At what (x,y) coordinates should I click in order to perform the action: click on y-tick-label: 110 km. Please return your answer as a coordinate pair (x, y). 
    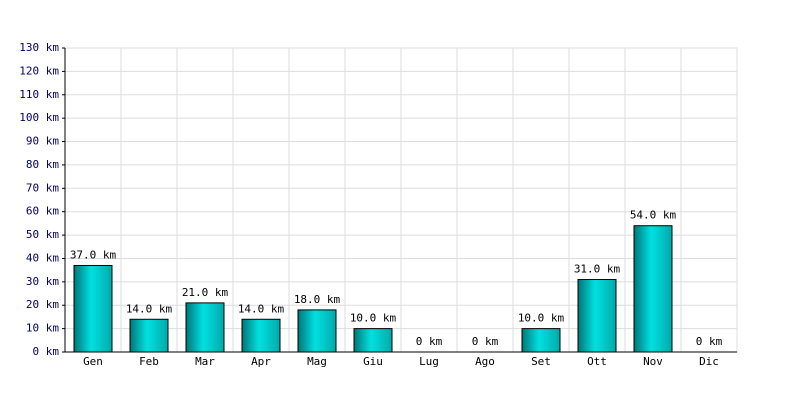
    Looking at the image, I should click on (39, 94).